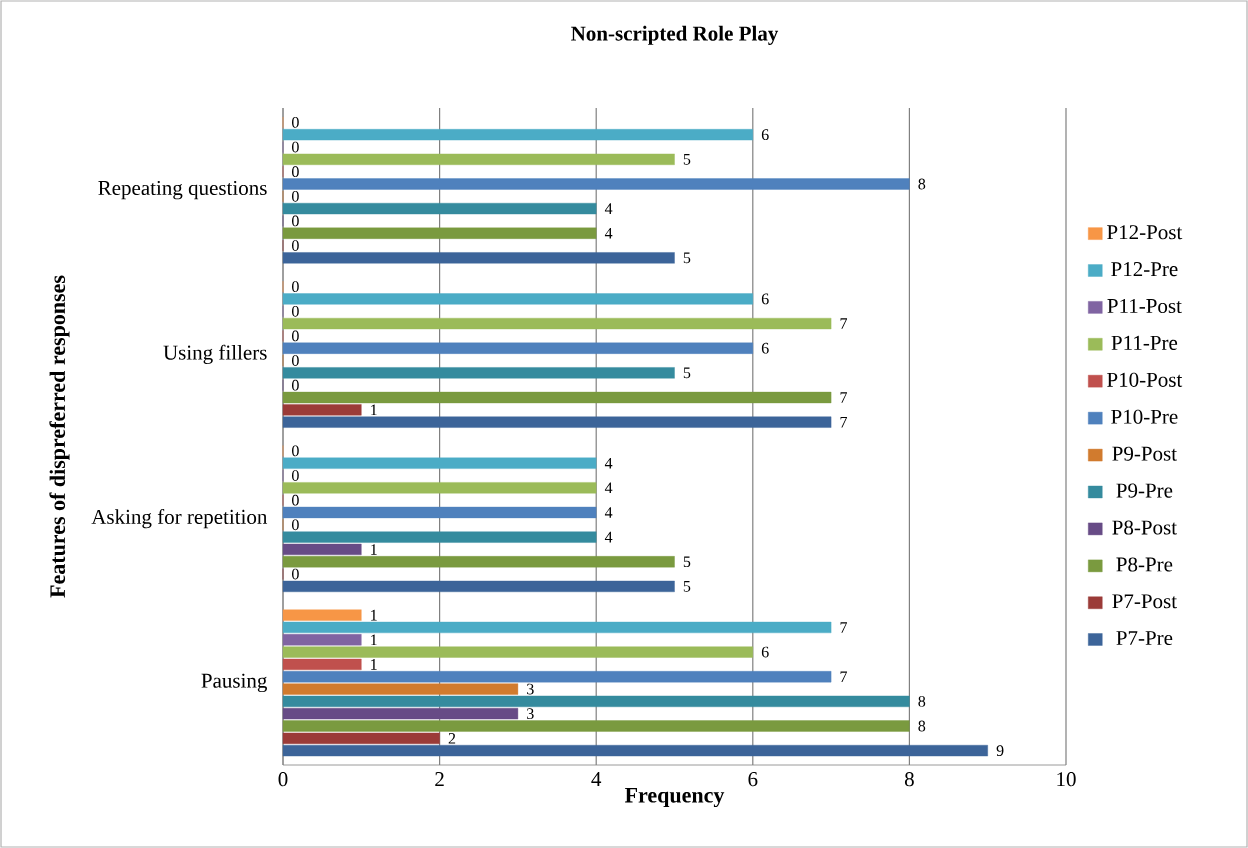 The height and width of the screenshot is (848, 1248). Describe the element at coordinates (596, 779) in the screenshot. I see `x-tick-label: 4` at that location.